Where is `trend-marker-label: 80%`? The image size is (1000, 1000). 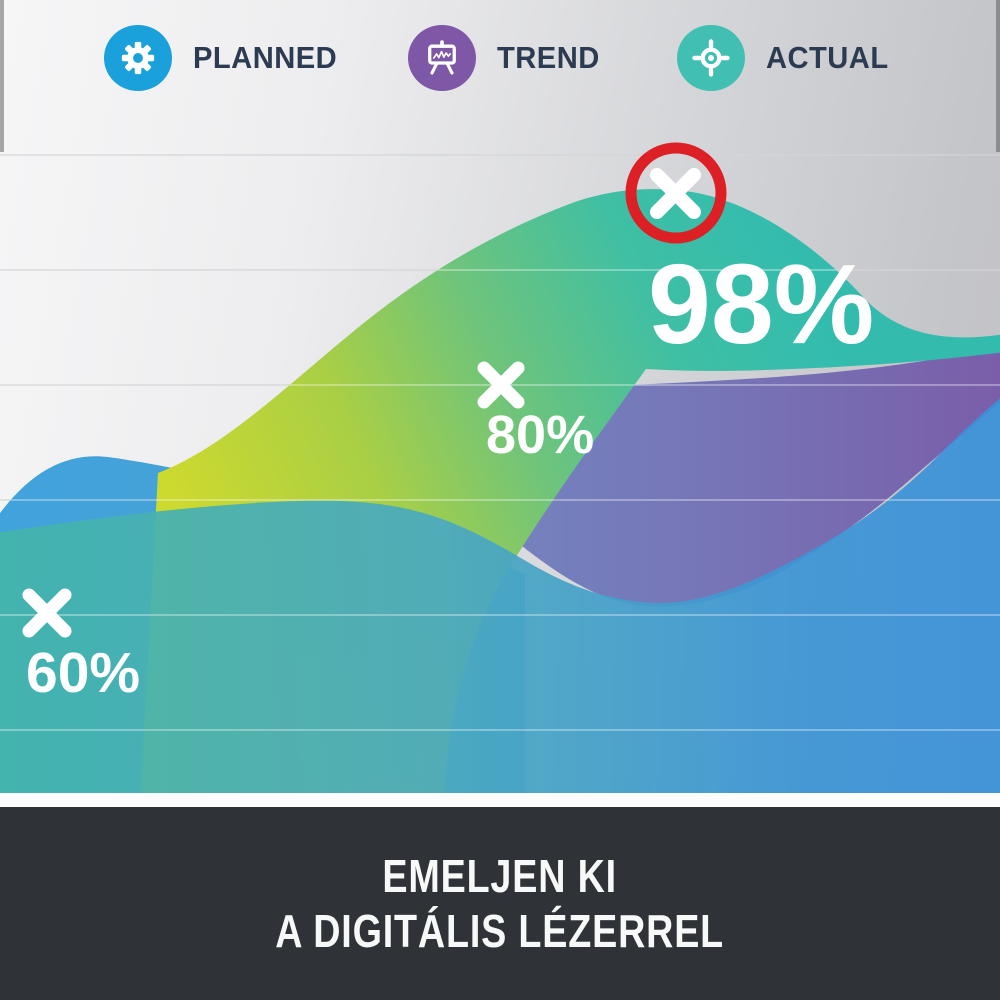 trend-marker-label: 80% is located at coordinates (540, 435).